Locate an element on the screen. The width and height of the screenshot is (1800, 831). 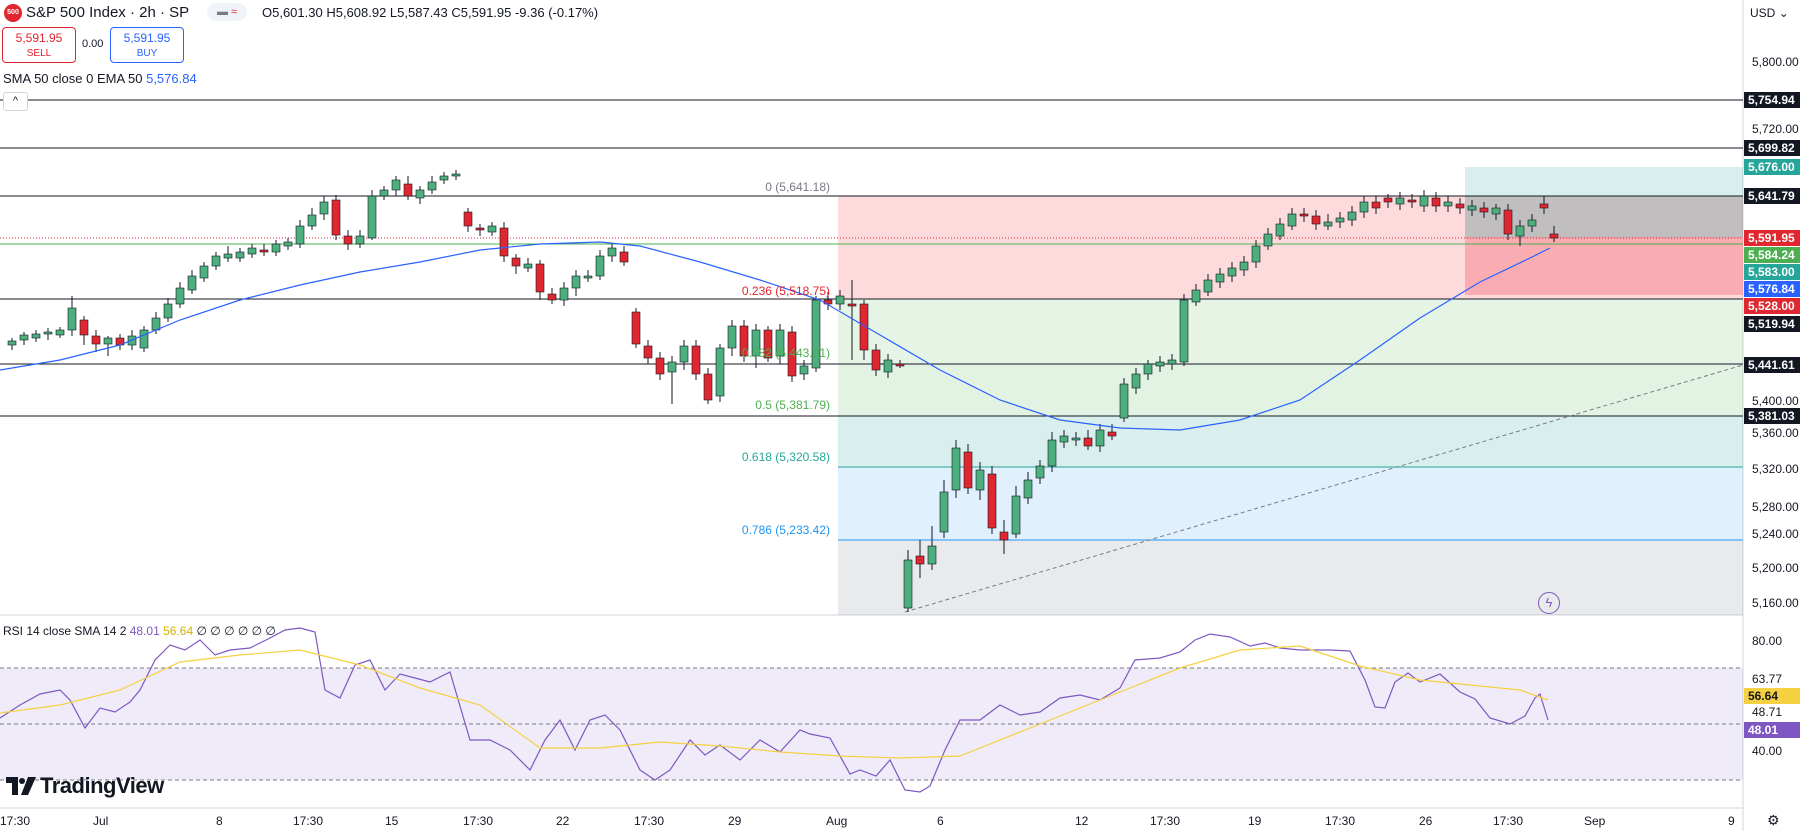
date-axis-label: 22 is located at coordinates (563, 821).